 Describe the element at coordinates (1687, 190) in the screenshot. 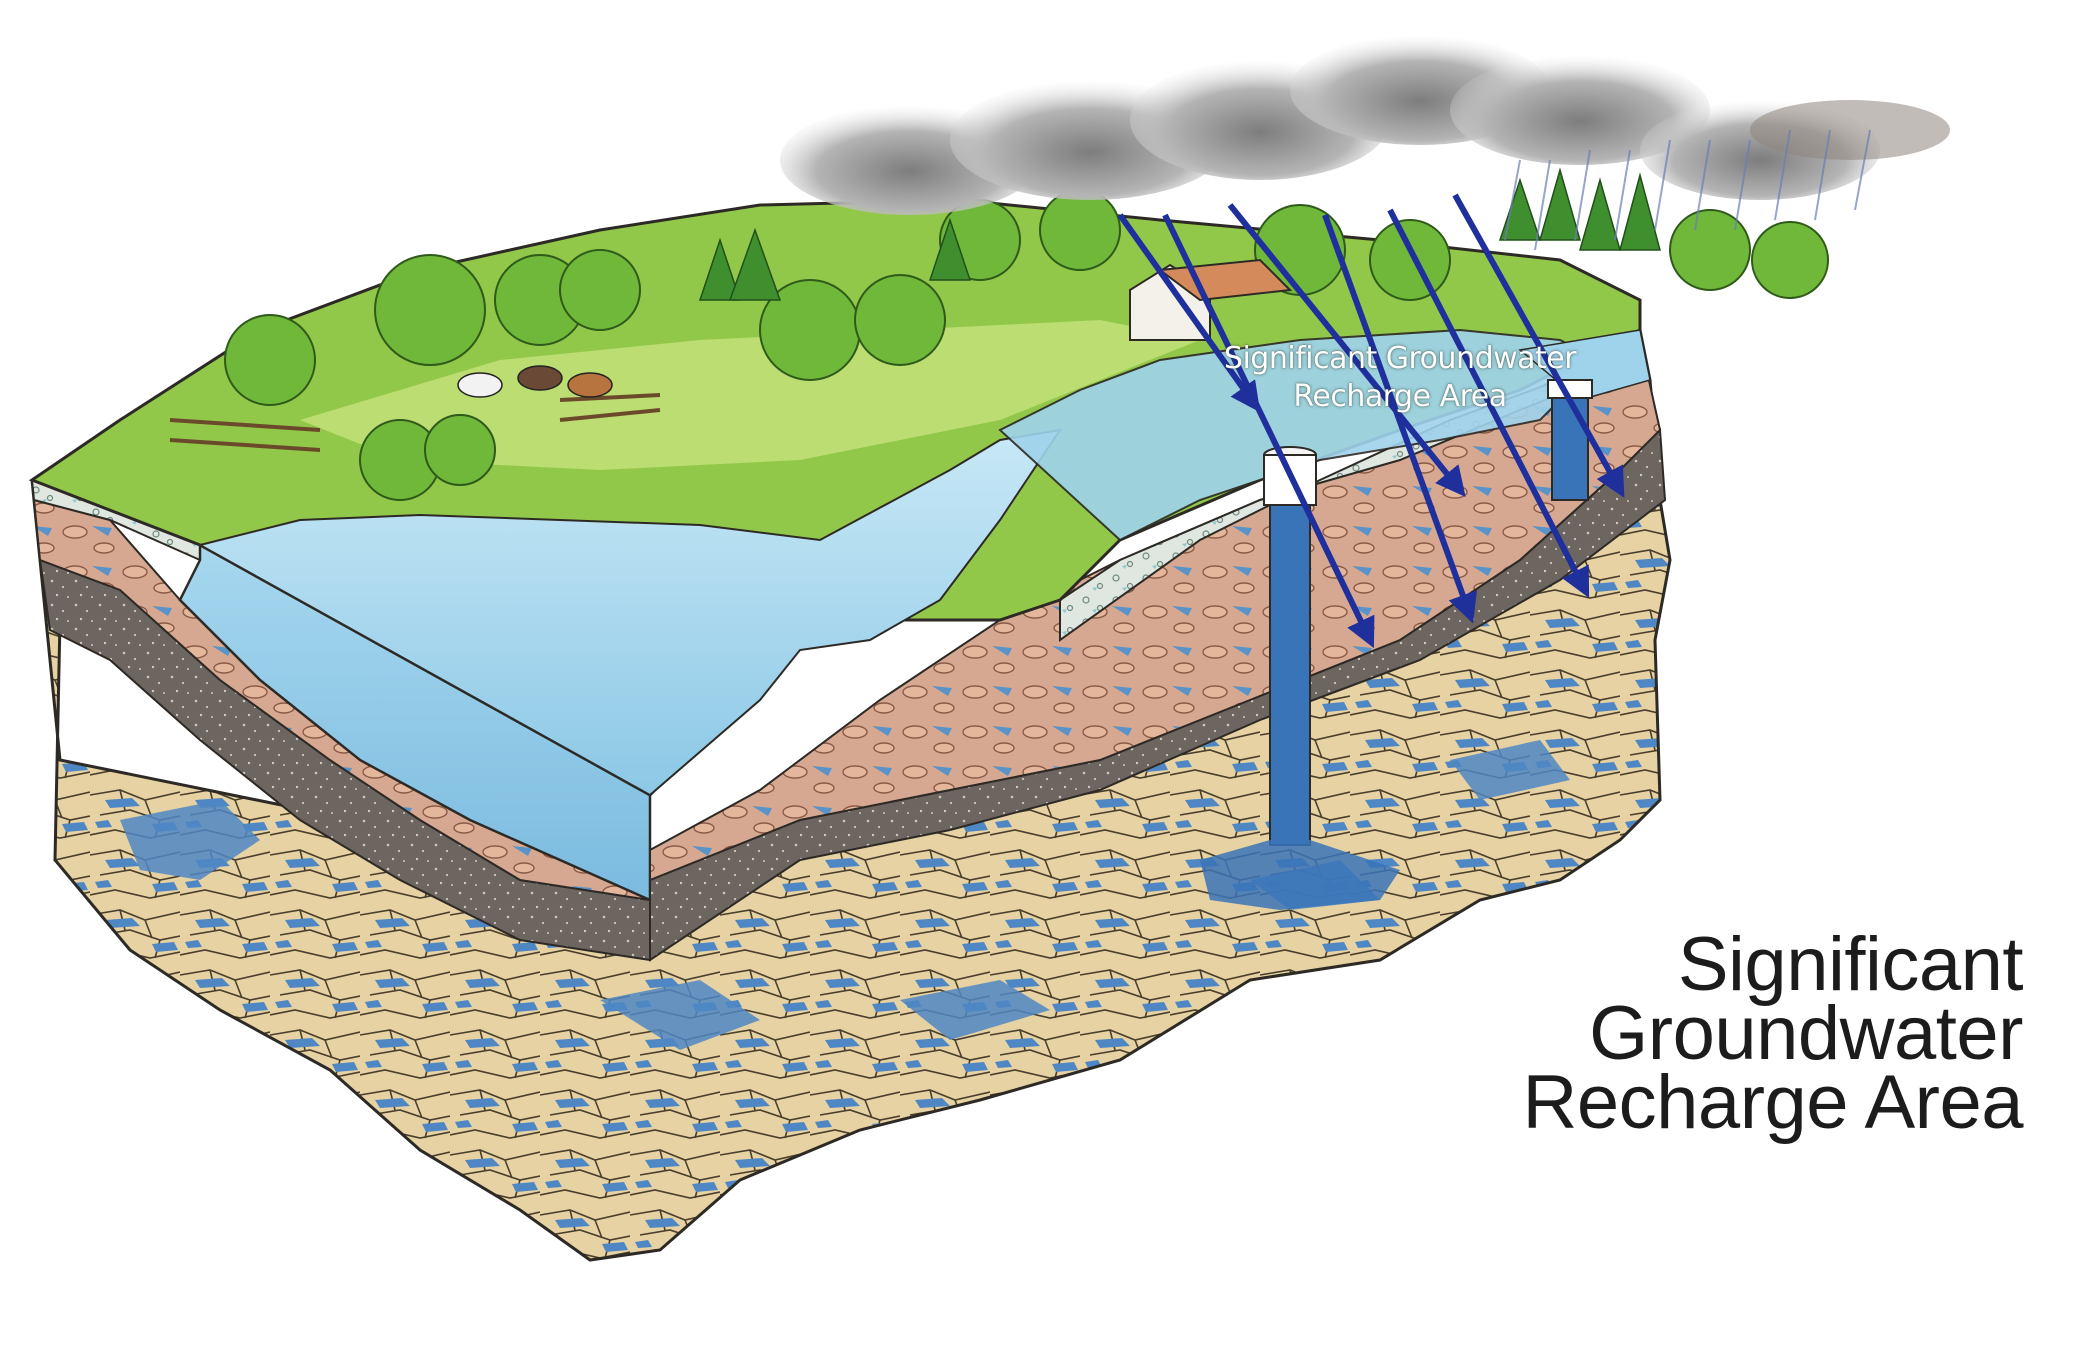

I see `rain-streaks` at that location.